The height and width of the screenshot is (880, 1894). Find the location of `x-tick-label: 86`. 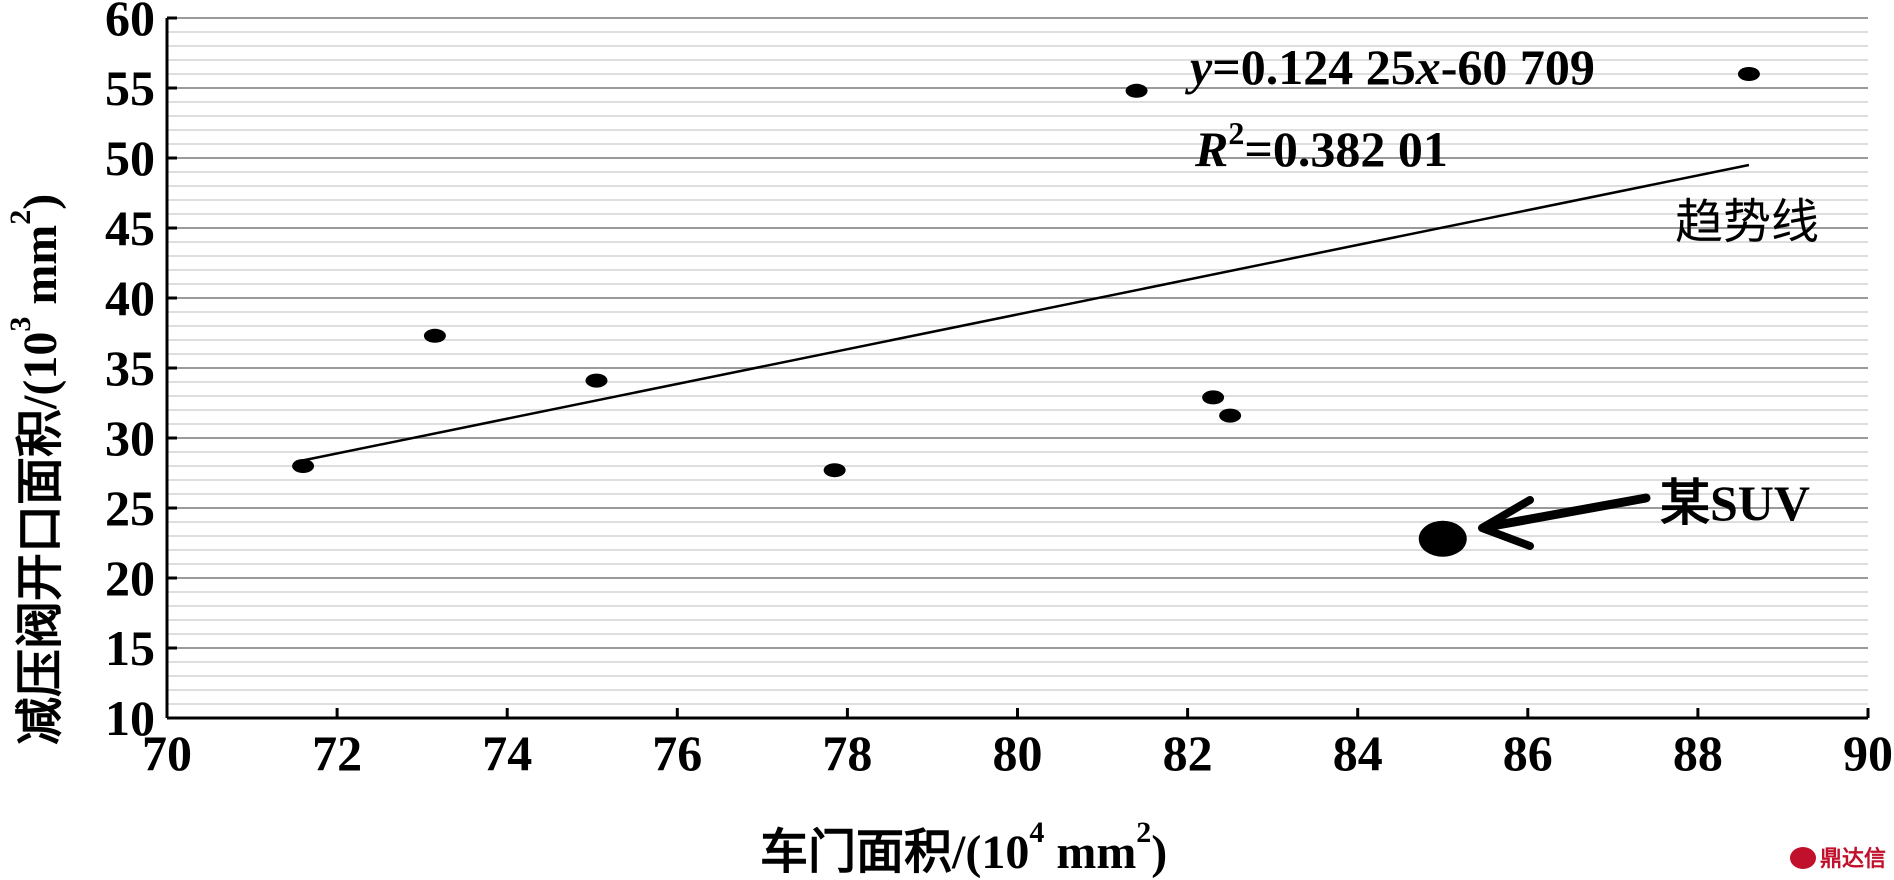

x-tick-label: 86 is located at coordinates (1528, 753).